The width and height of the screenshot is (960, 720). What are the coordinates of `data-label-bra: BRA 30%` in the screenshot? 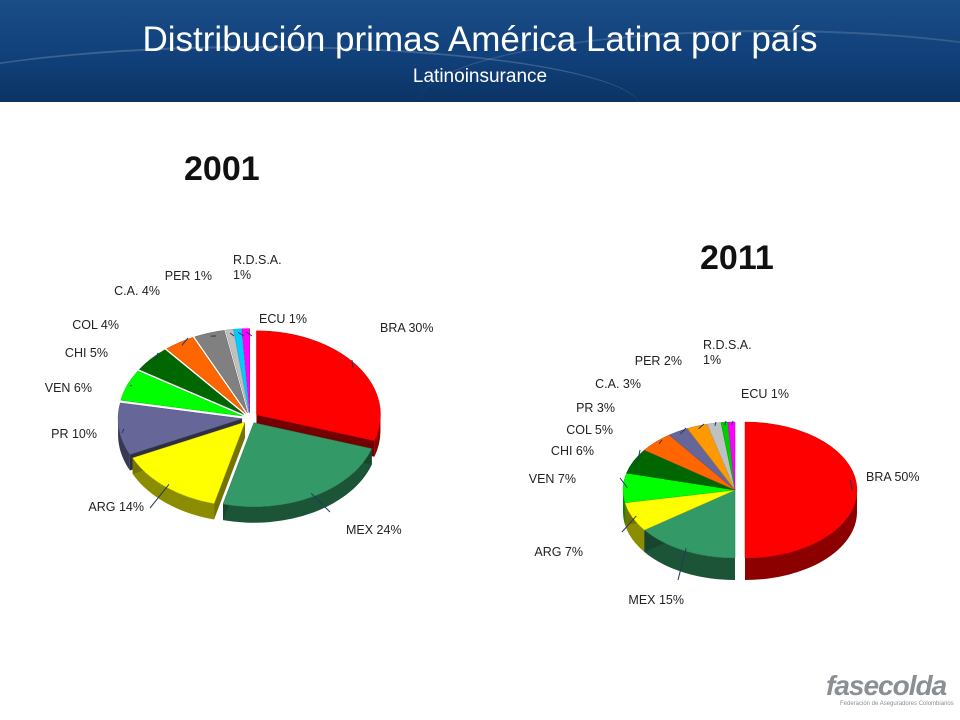 It's located at (407, 328).